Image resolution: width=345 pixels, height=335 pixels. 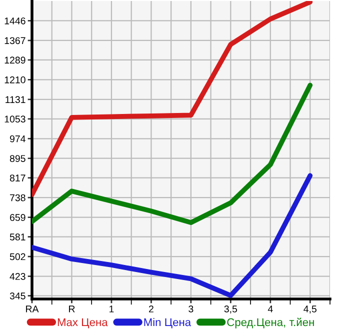 I want to click on y-tick-label: 895, so click(x=18, y=158).